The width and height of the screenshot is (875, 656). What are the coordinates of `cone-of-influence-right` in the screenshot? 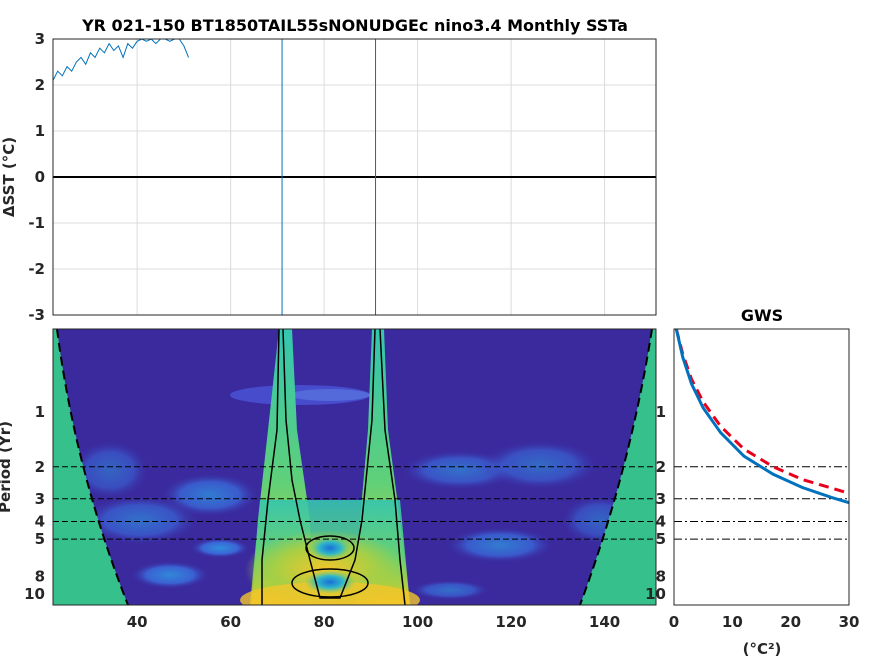 It's located at (618, 467).